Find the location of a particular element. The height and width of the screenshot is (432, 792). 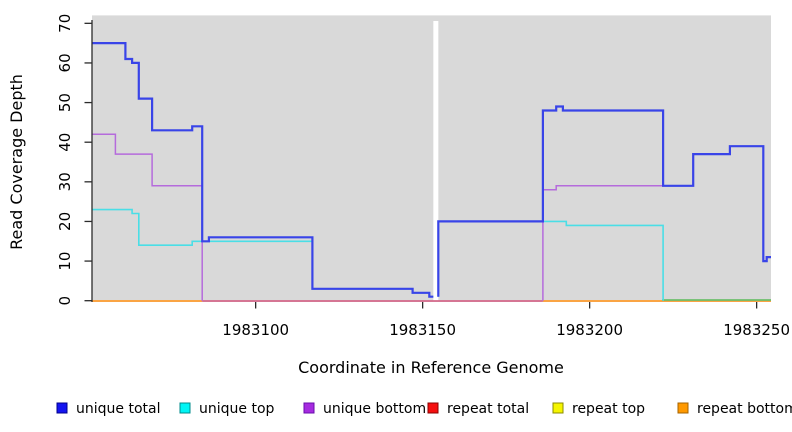

legend-item-unique-total: unique total is located at coordinates (108, 409).